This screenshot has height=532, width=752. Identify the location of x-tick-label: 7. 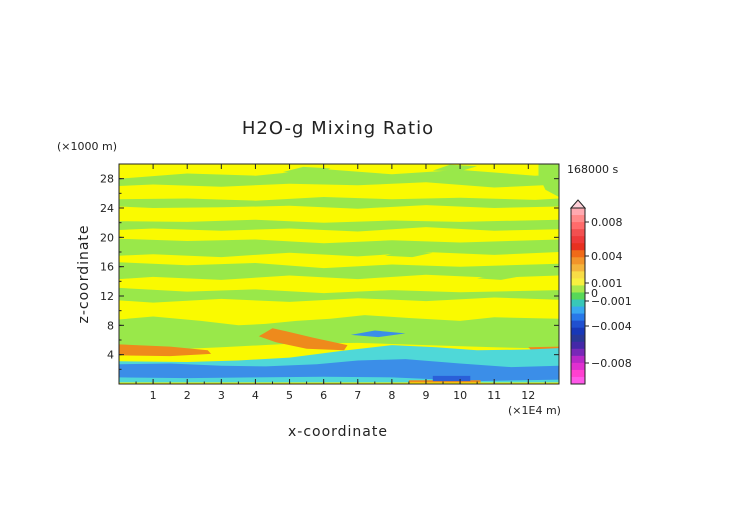
(357, 395).